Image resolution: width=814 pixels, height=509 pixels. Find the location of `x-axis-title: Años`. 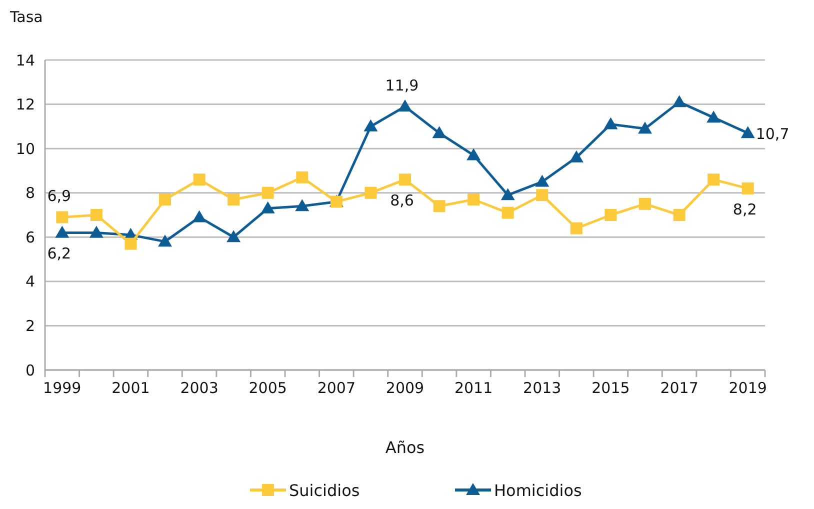

x-axis-title: Años is located at coordinates (405, 447).